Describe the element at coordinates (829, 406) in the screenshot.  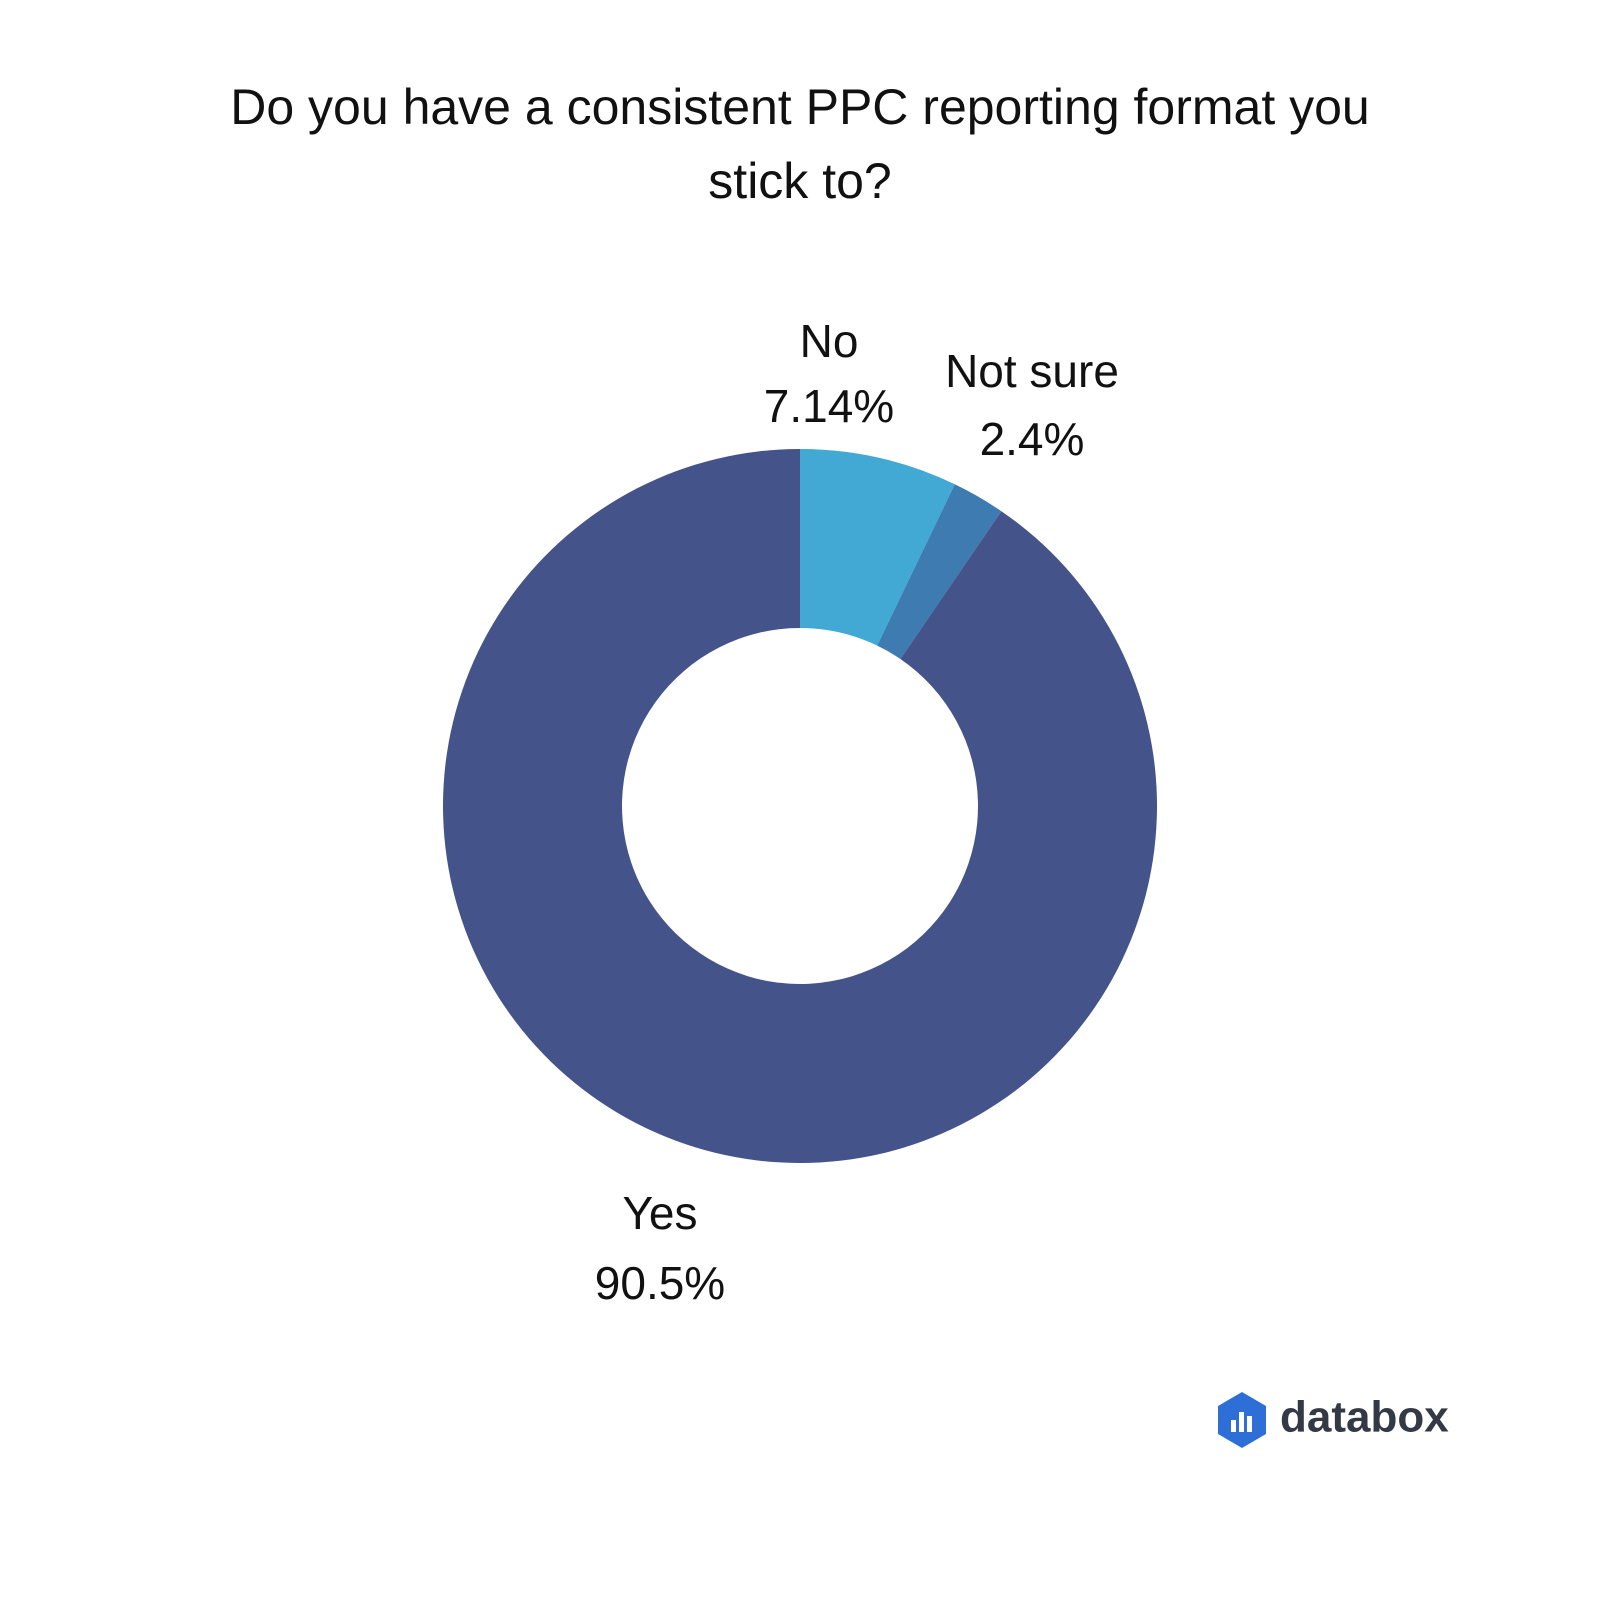
I see `slice-value-label: 7.14%` at that location.